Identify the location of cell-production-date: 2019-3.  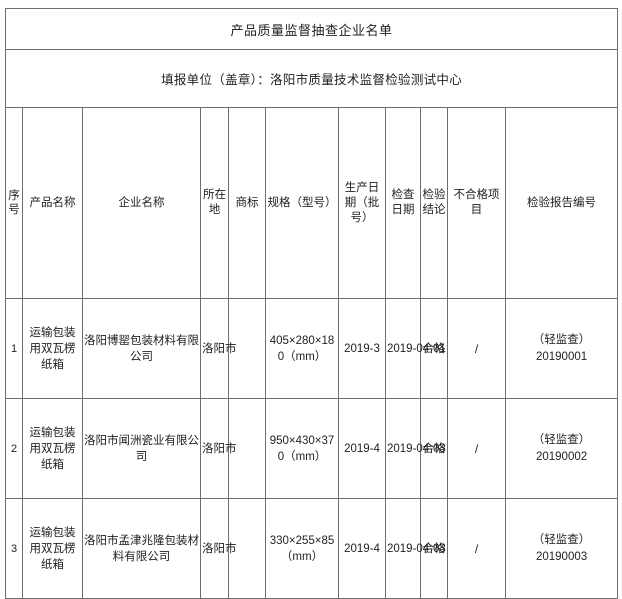
(362, 348).